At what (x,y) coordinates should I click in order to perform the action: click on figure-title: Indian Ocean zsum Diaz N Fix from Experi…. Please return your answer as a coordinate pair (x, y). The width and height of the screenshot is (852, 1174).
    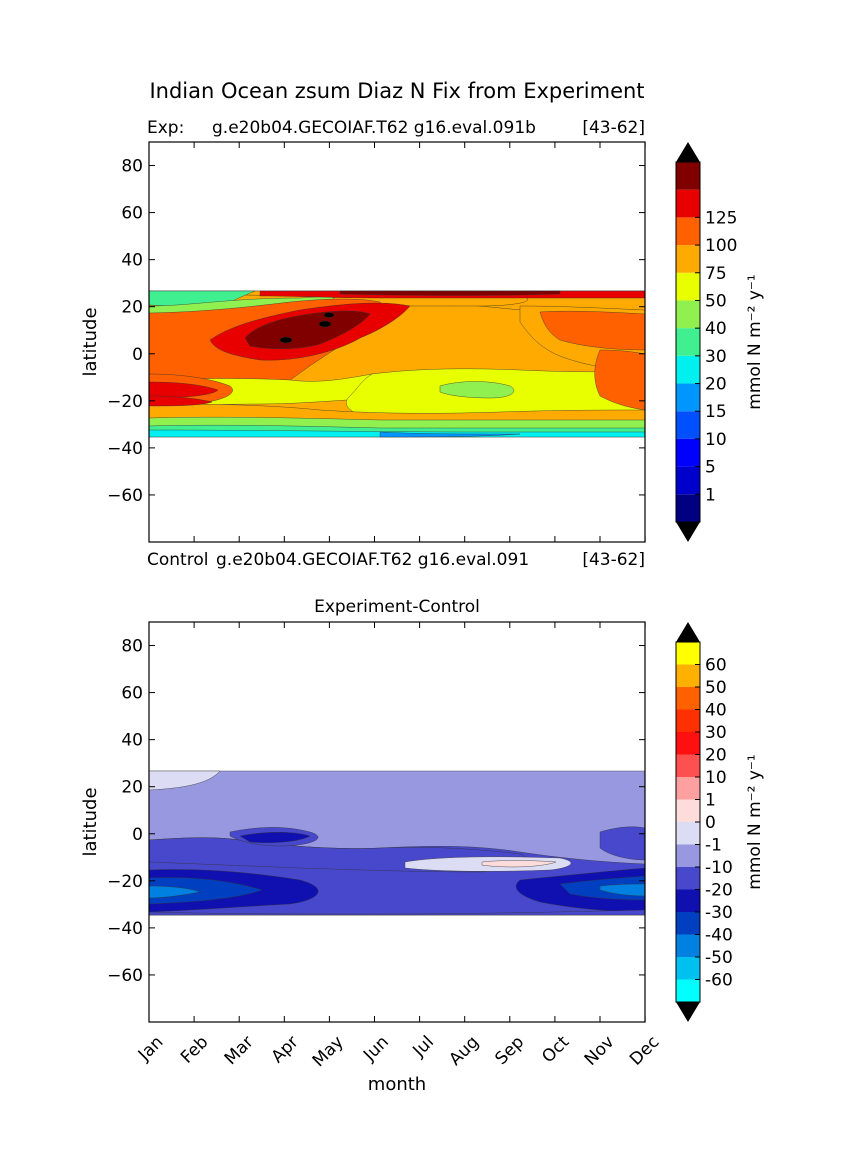
    Looking at the image, I should click on (396, 91).